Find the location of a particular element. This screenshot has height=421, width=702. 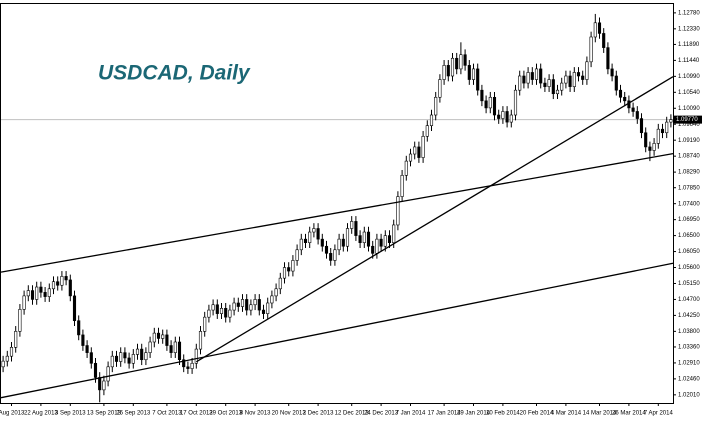

x-tick-label: 26 Sep 2013 is located at coordinates (133, 414).